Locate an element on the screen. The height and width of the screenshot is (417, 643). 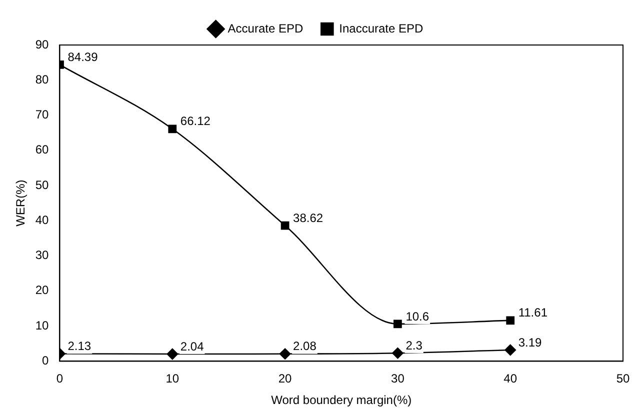
x-tick-label: 50 is located at coordinates (623, 379).